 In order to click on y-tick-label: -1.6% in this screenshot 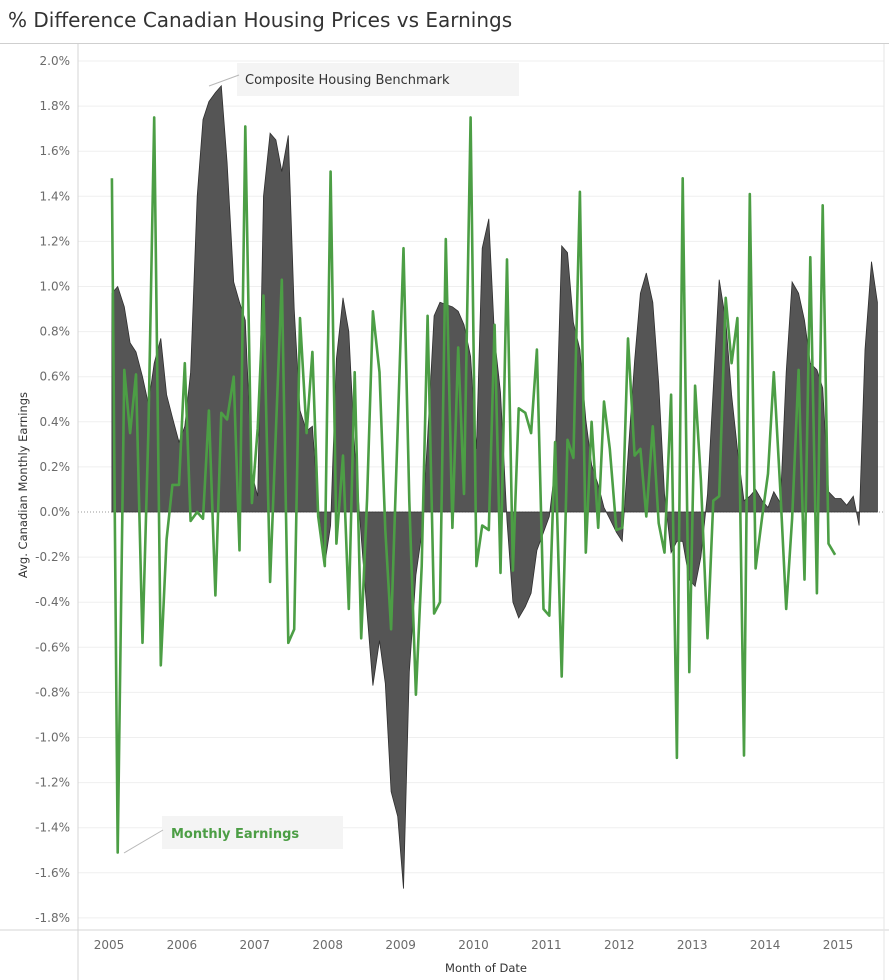, I will do `click(52, 873)`.